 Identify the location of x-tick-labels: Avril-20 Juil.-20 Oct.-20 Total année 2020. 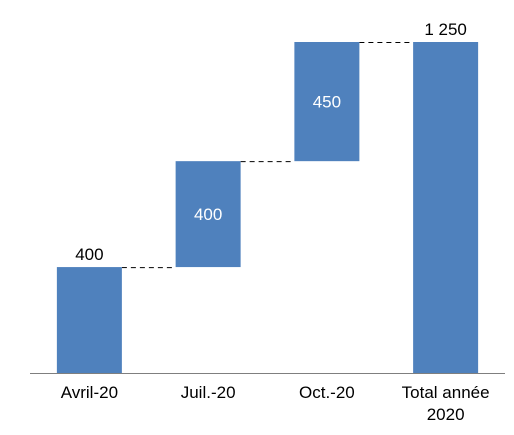
(275, 403).